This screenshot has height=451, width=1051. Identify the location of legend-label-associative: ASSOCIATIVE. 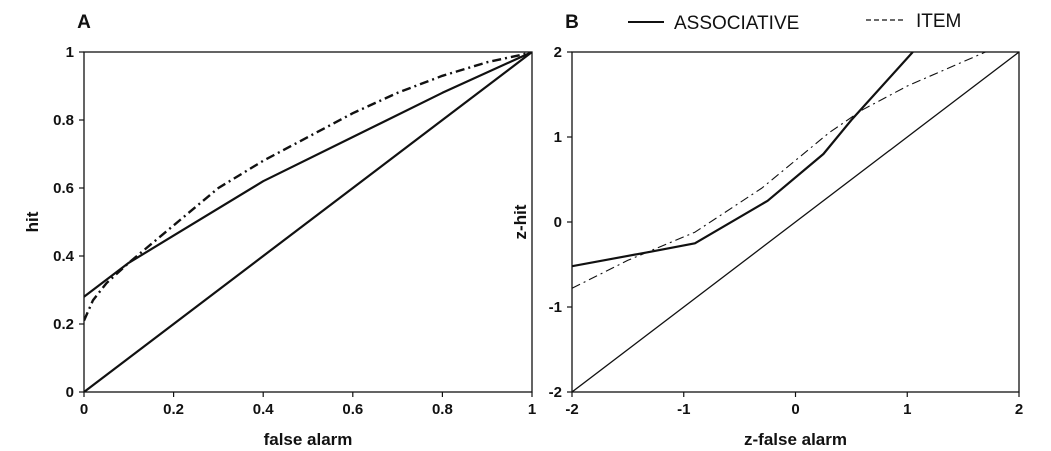
(736, 23).